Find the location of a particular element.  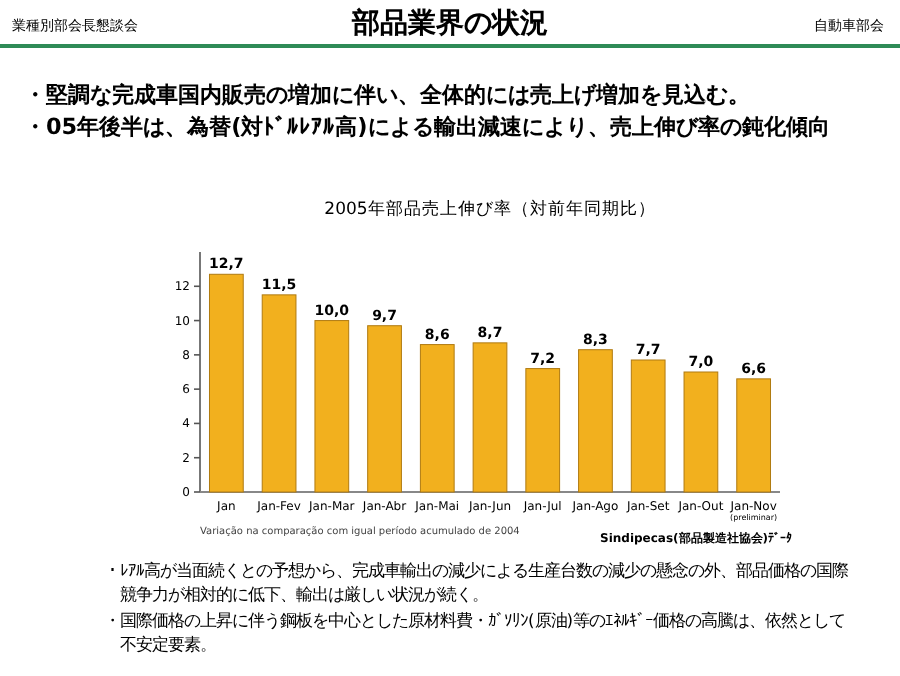

text: ・国際価格の上昇に伴う鋼板を中心とした原材料費・ｶﾞｿﾘﾝ(原油)等のｴﾈﾙｷﾞｰ価格の高騰は、依然として不安定要素。 is located at coordinates (476, 632).